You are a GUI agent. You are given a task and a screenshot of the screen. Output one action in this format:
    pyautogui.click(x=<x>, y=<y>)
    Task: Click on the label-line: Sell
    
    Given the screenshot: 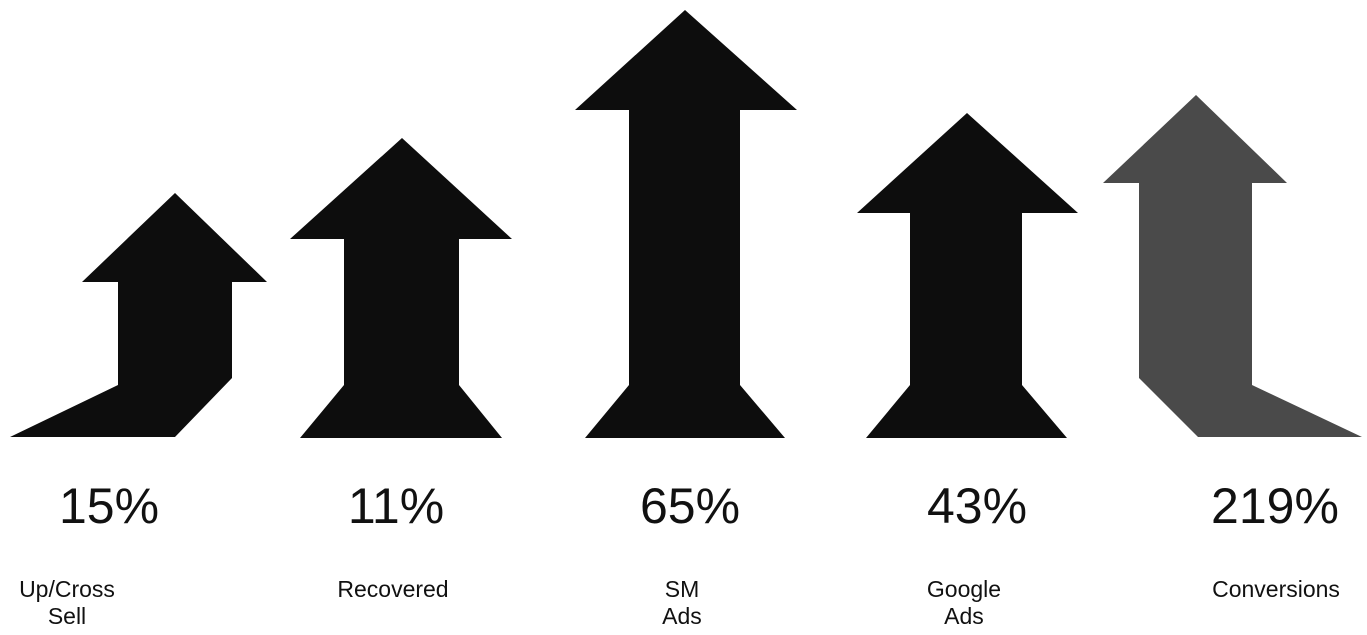 What is the action you would take?
    pyautogui.click(x=67, y=616)
    